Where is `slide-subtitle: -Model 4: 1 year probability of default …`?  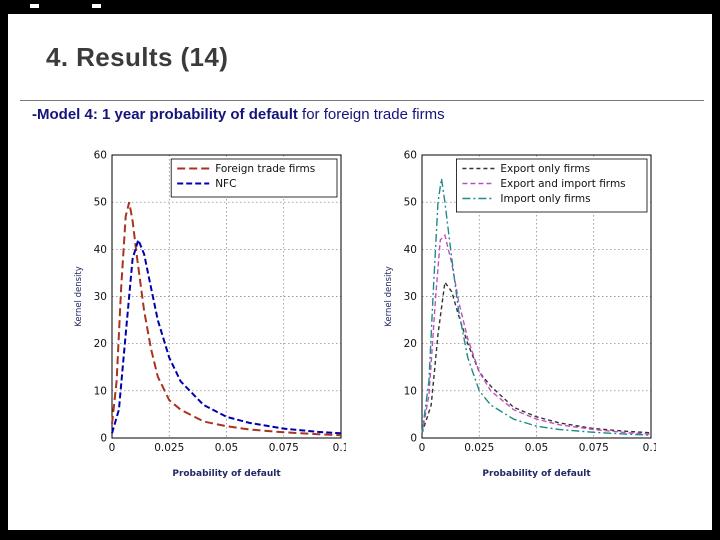
slide-subtitle: -Model 4: 1 year probability of default … is located at coordinates (238, 114).